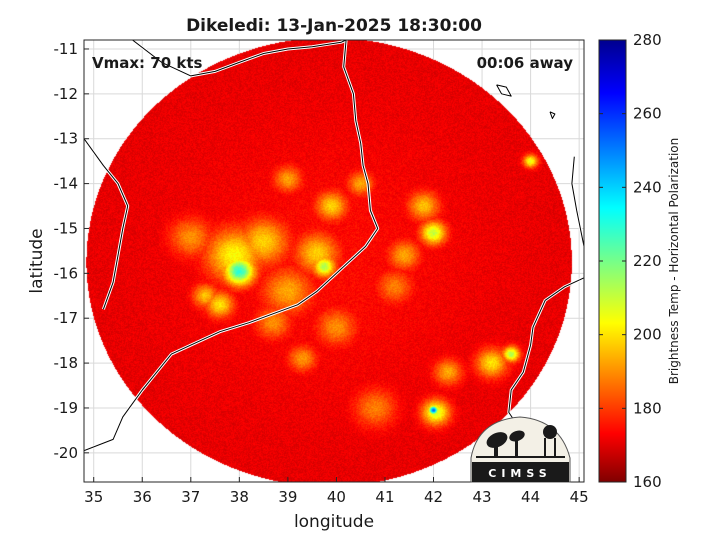 The width and height of the screenshot is (720, 540). I want to click on colorbar-tick-label: 260, so click(647, 114).